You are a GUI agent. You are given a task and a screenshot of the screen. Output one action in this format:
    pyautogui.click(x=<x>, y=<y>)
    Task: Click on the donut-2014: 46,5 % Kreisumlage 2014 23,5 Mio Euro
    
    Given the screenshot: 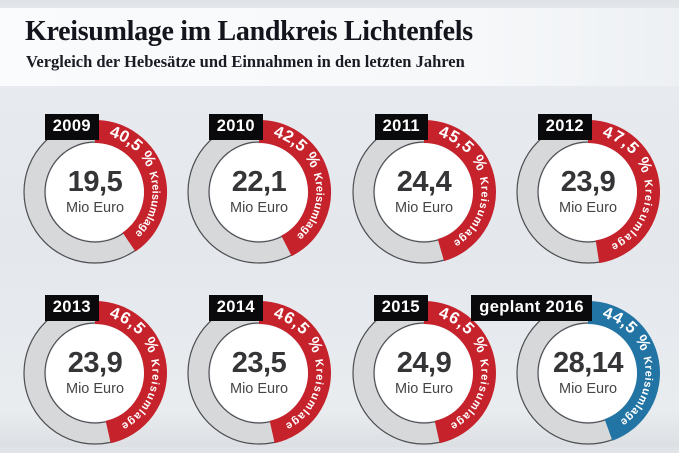 What is the action you would take?
    pyautogui.click(x=259, y=373)
    